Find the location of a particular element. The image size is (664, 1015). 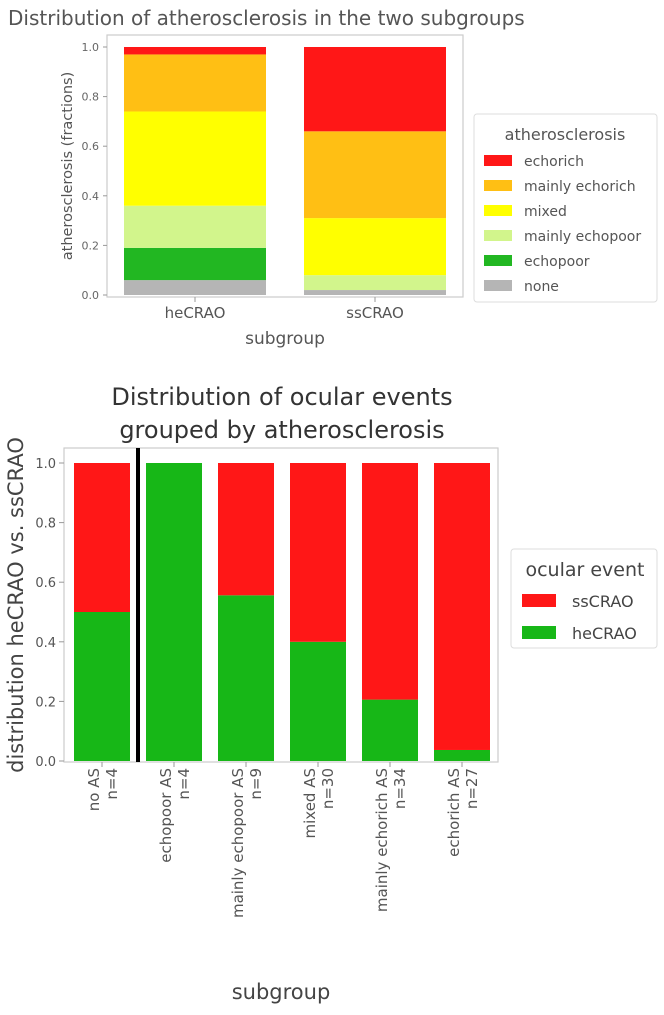

chart2-x-tick-label: no AS is located at coordinates (94, 789).